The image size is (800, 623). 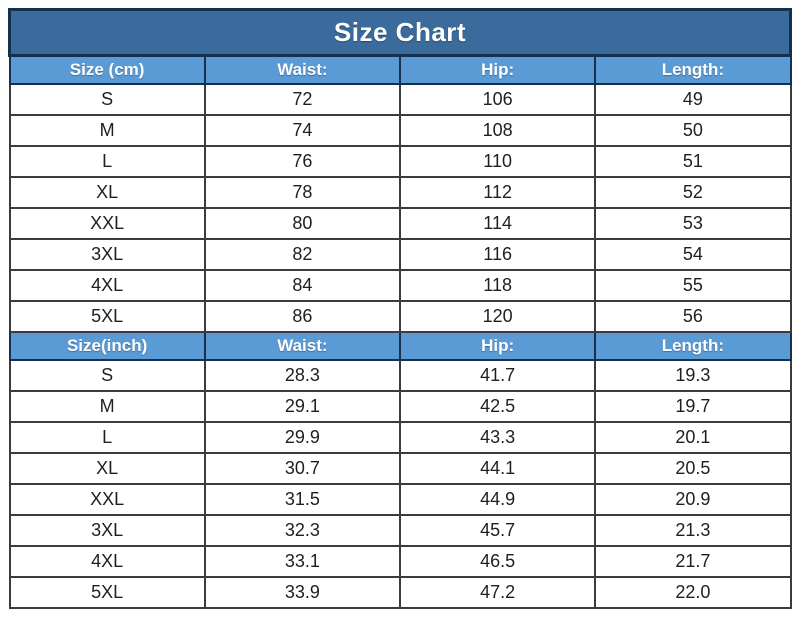 I want to click on measurement-cell: 19.3, so click(x=693, y=375).